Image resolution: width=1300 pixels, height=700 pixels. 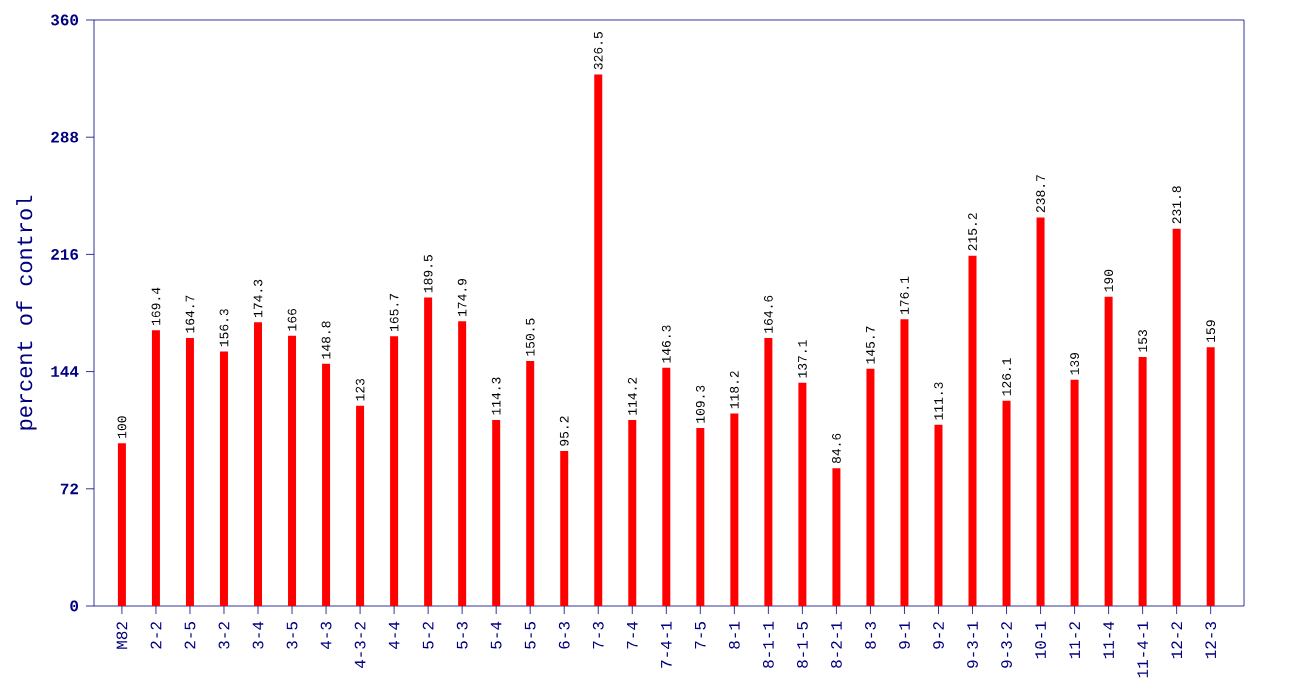 What do you see at coordinates (26, 312) in the screenshot?
I see `y-axis-title: percent of control` at bounding box center [26, 312].